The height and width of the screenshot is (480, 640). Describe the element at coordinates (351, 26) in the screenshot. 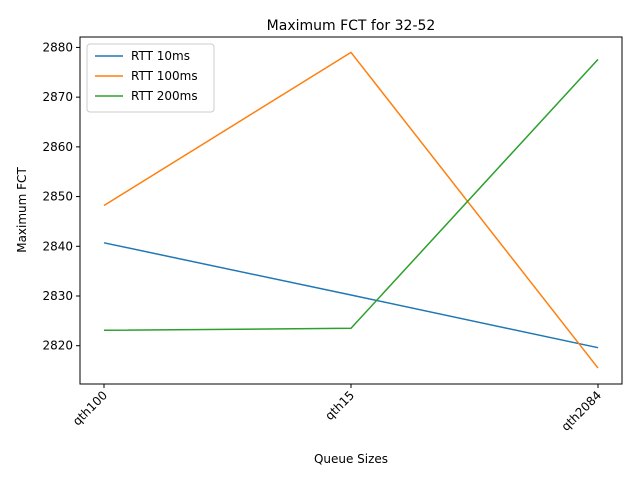

I see `chart-title: Maximum FCT for 32-52` at that location.